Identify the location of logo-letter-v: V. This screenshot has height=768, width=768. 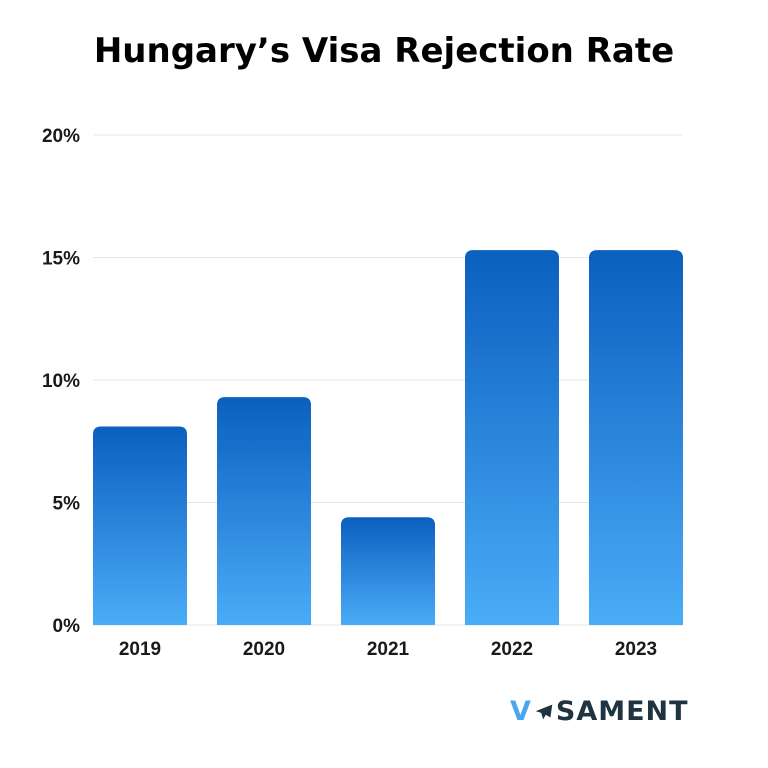
(521, 711).